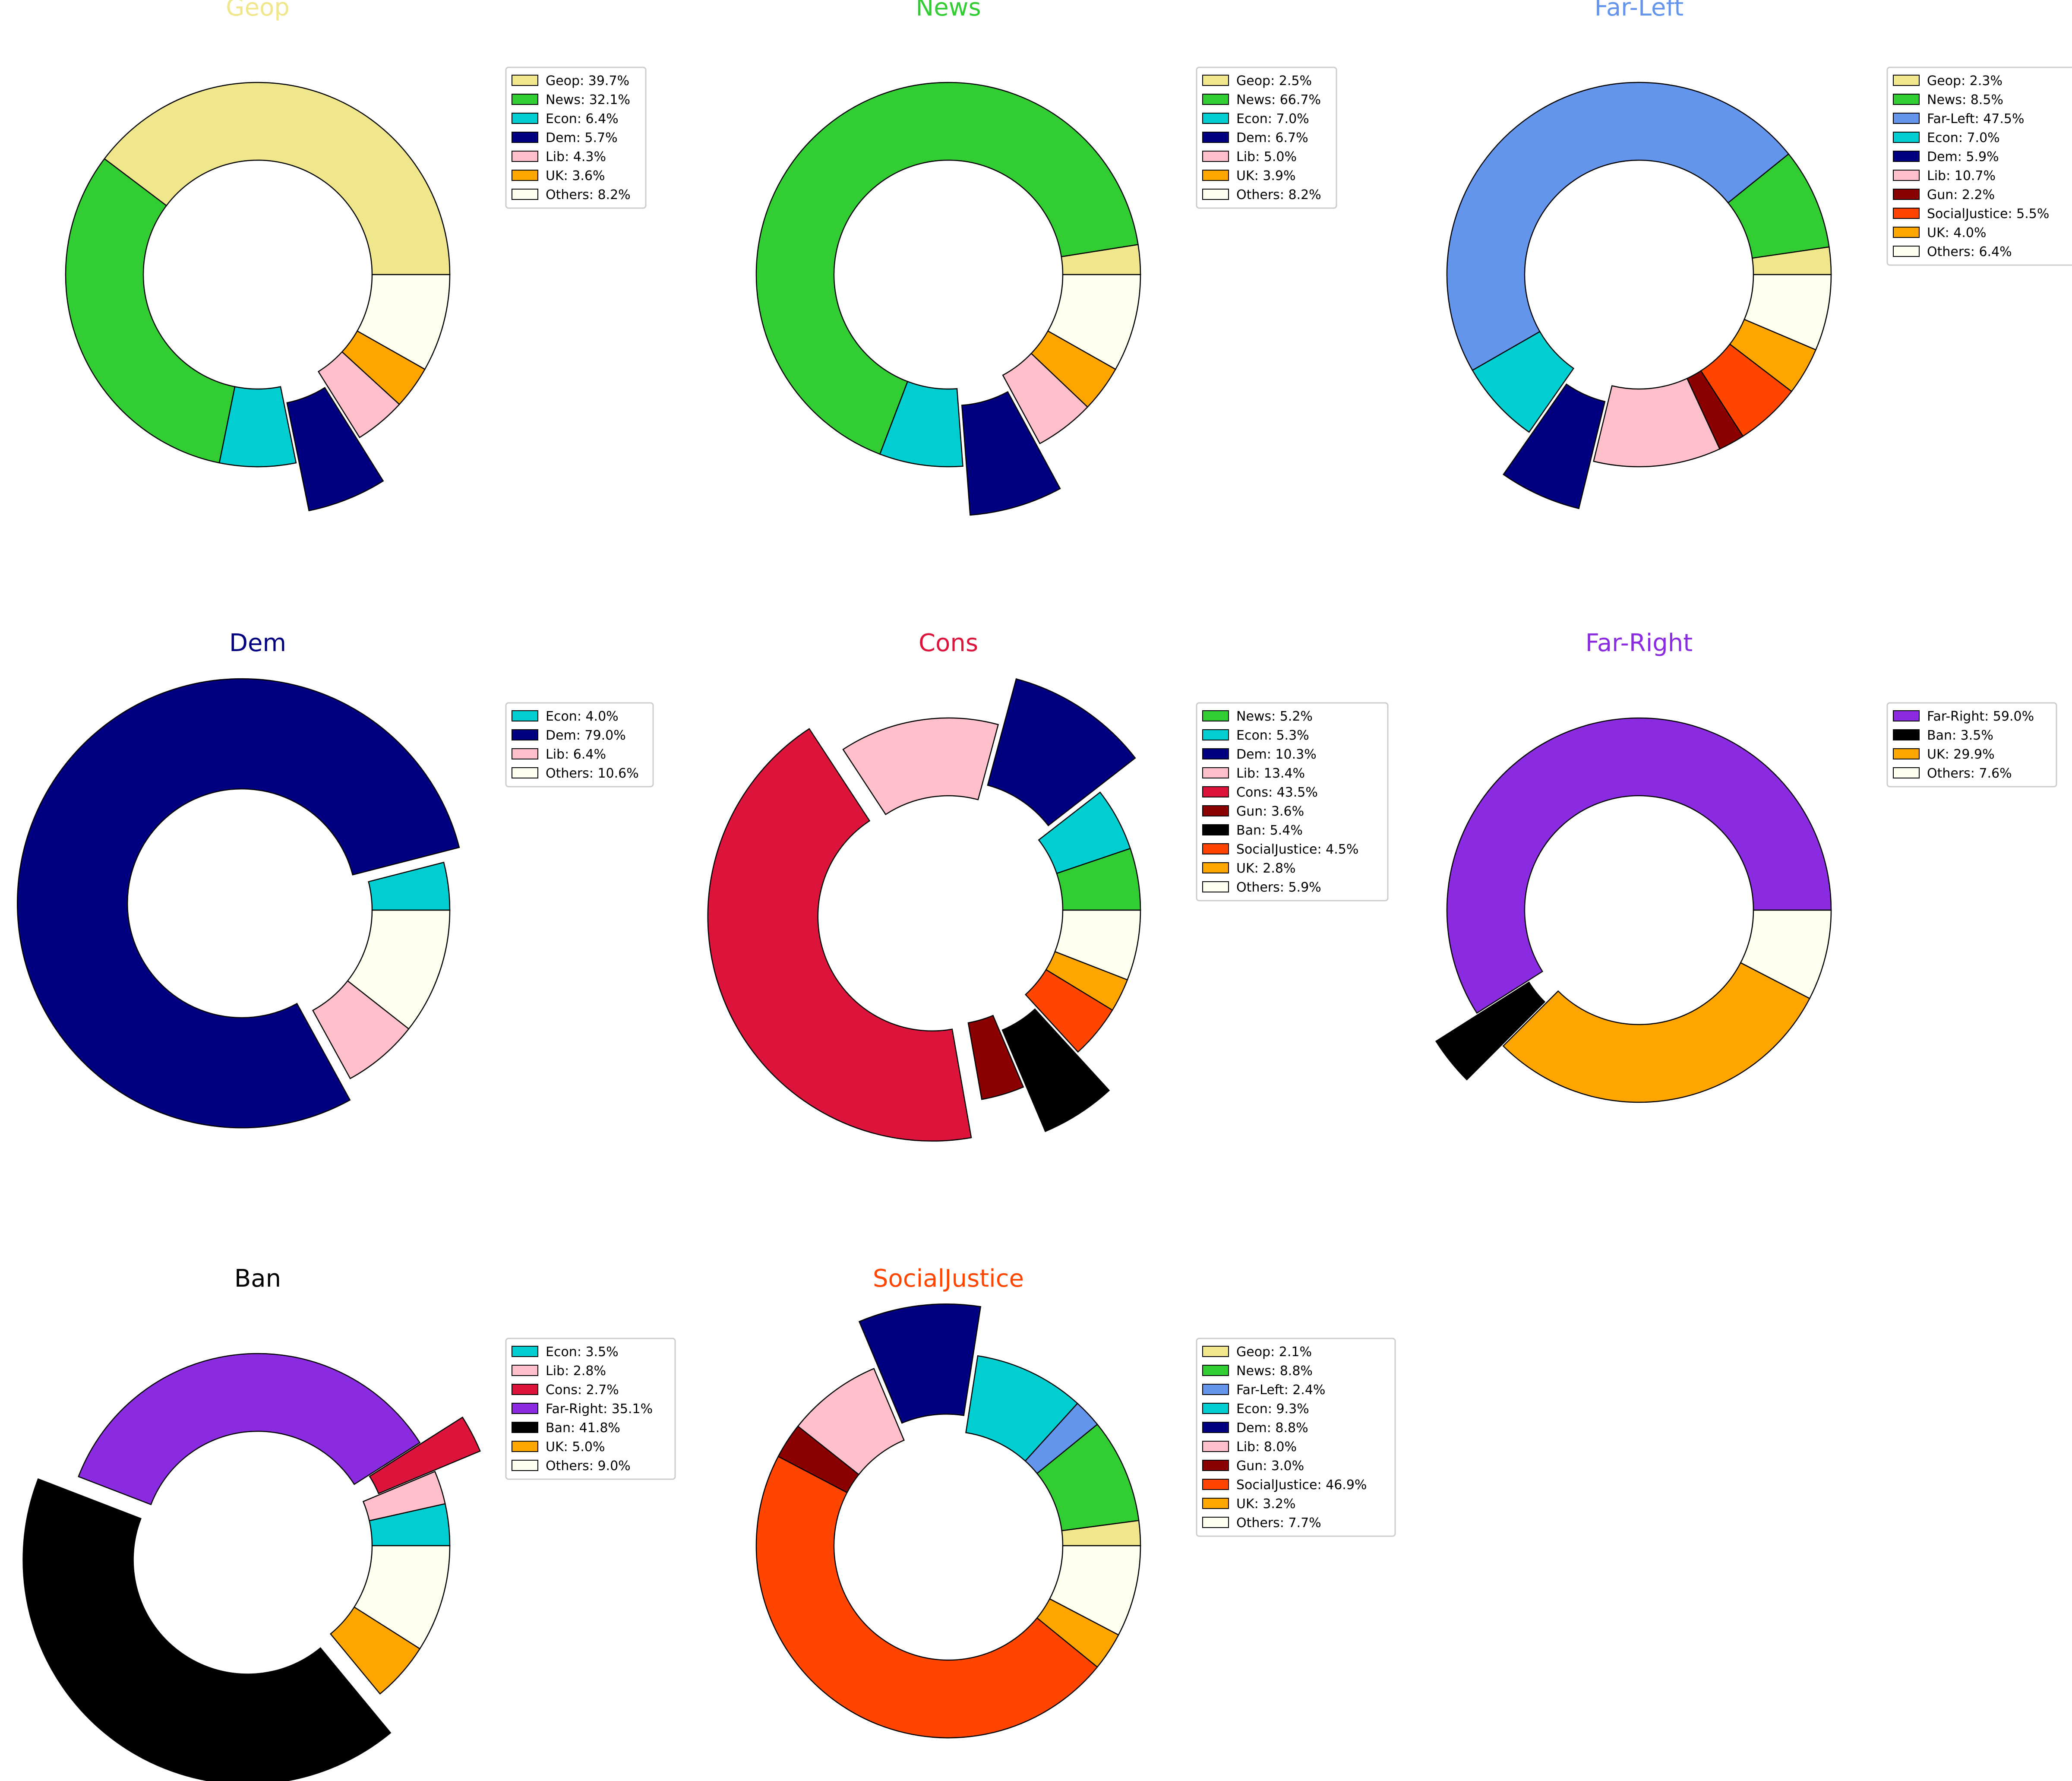 The width and height of the screenshot is (2072, 1781). Describe the element at coordinates (1969, 773) in the screenshot. I see `legend-label-others: Others: 7.6%` at that location.